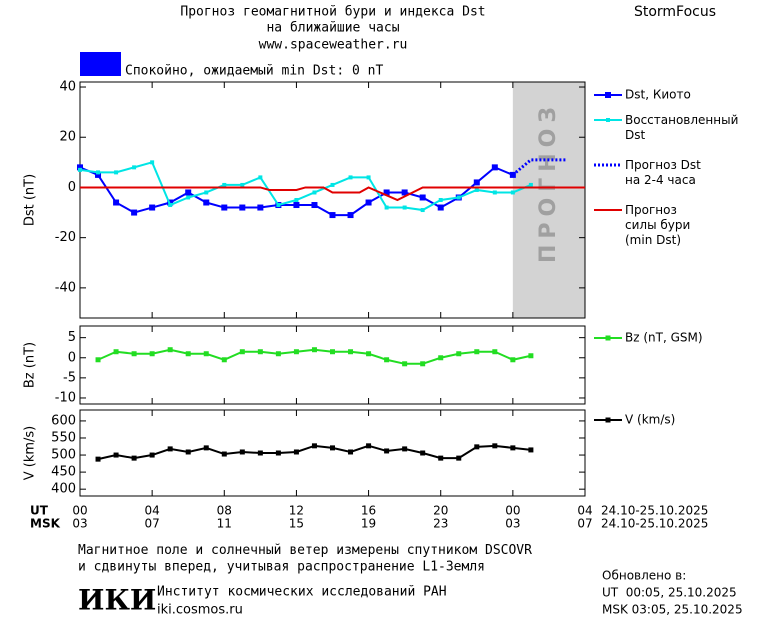 This screenshot has width=760, height=620. What do you see at coordinates (224, 511) in the screenshot?
I see `ut-tick-label: 08` at bounding box center [224, 511].